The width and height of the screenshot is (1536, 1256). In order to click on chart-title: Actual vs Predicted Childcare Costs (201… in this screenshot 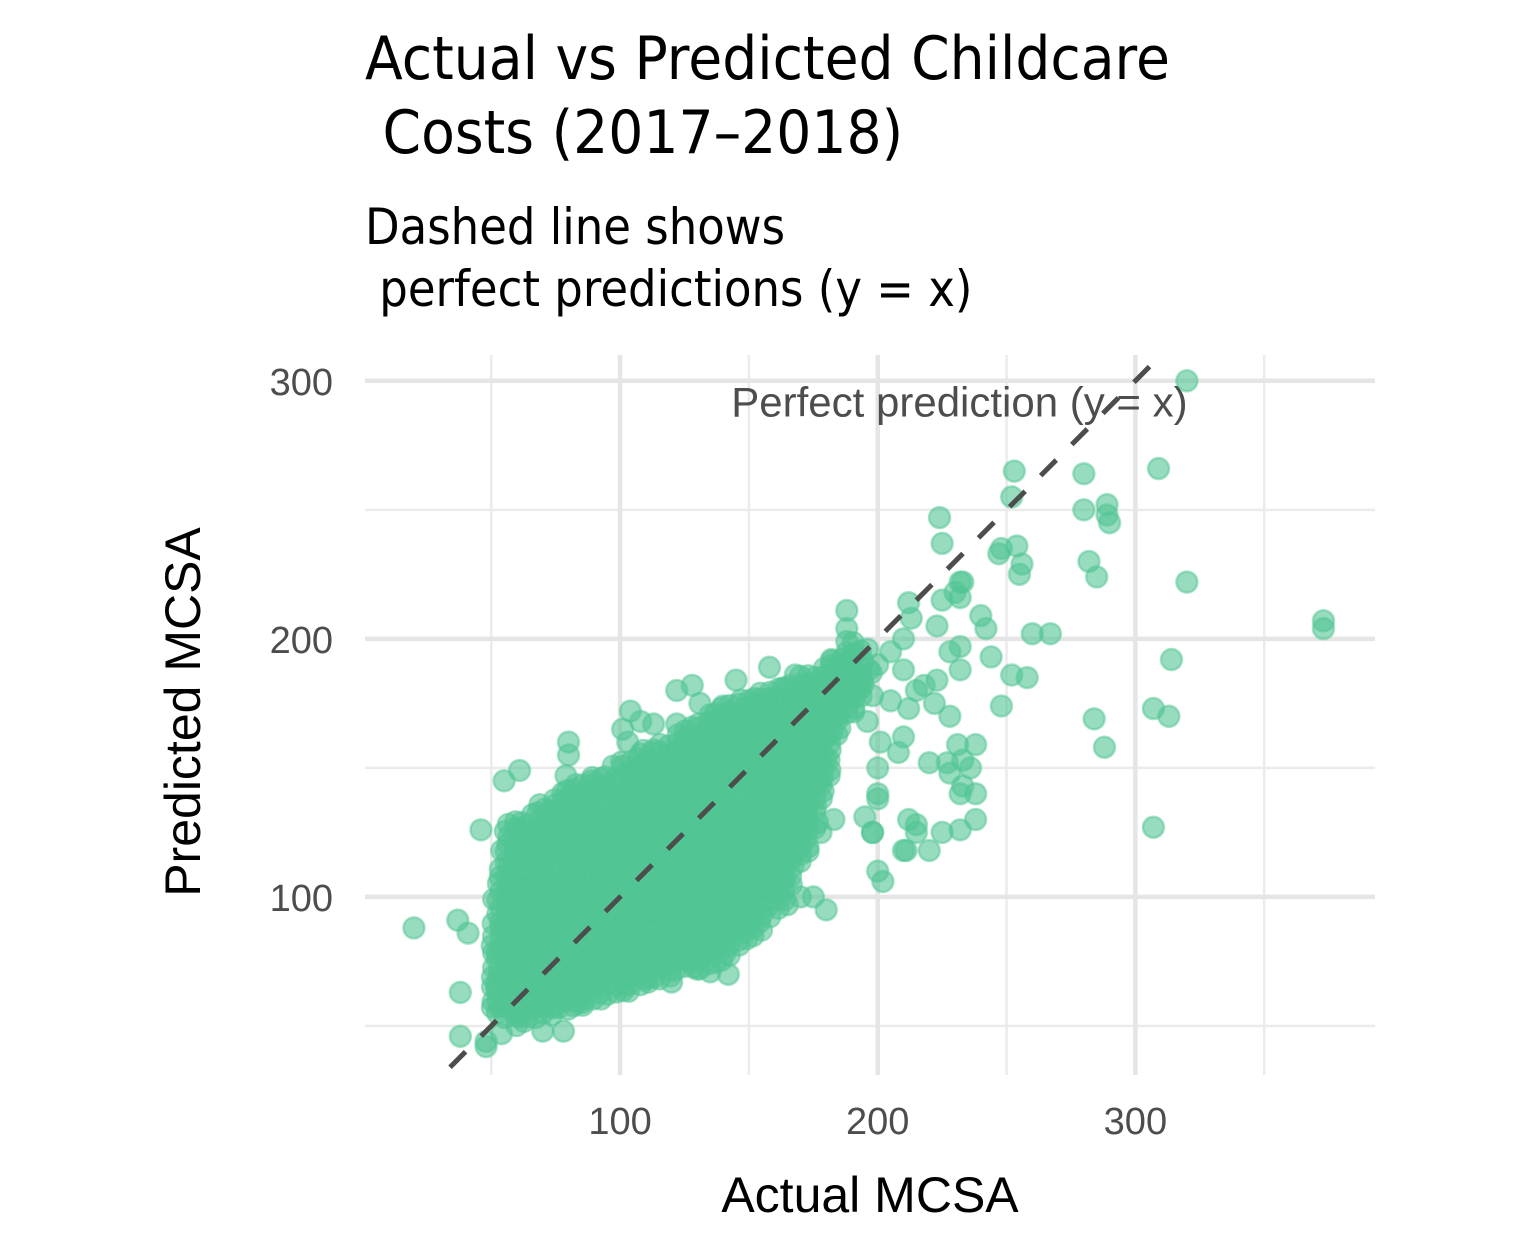, I will do `click(767, 96)`.